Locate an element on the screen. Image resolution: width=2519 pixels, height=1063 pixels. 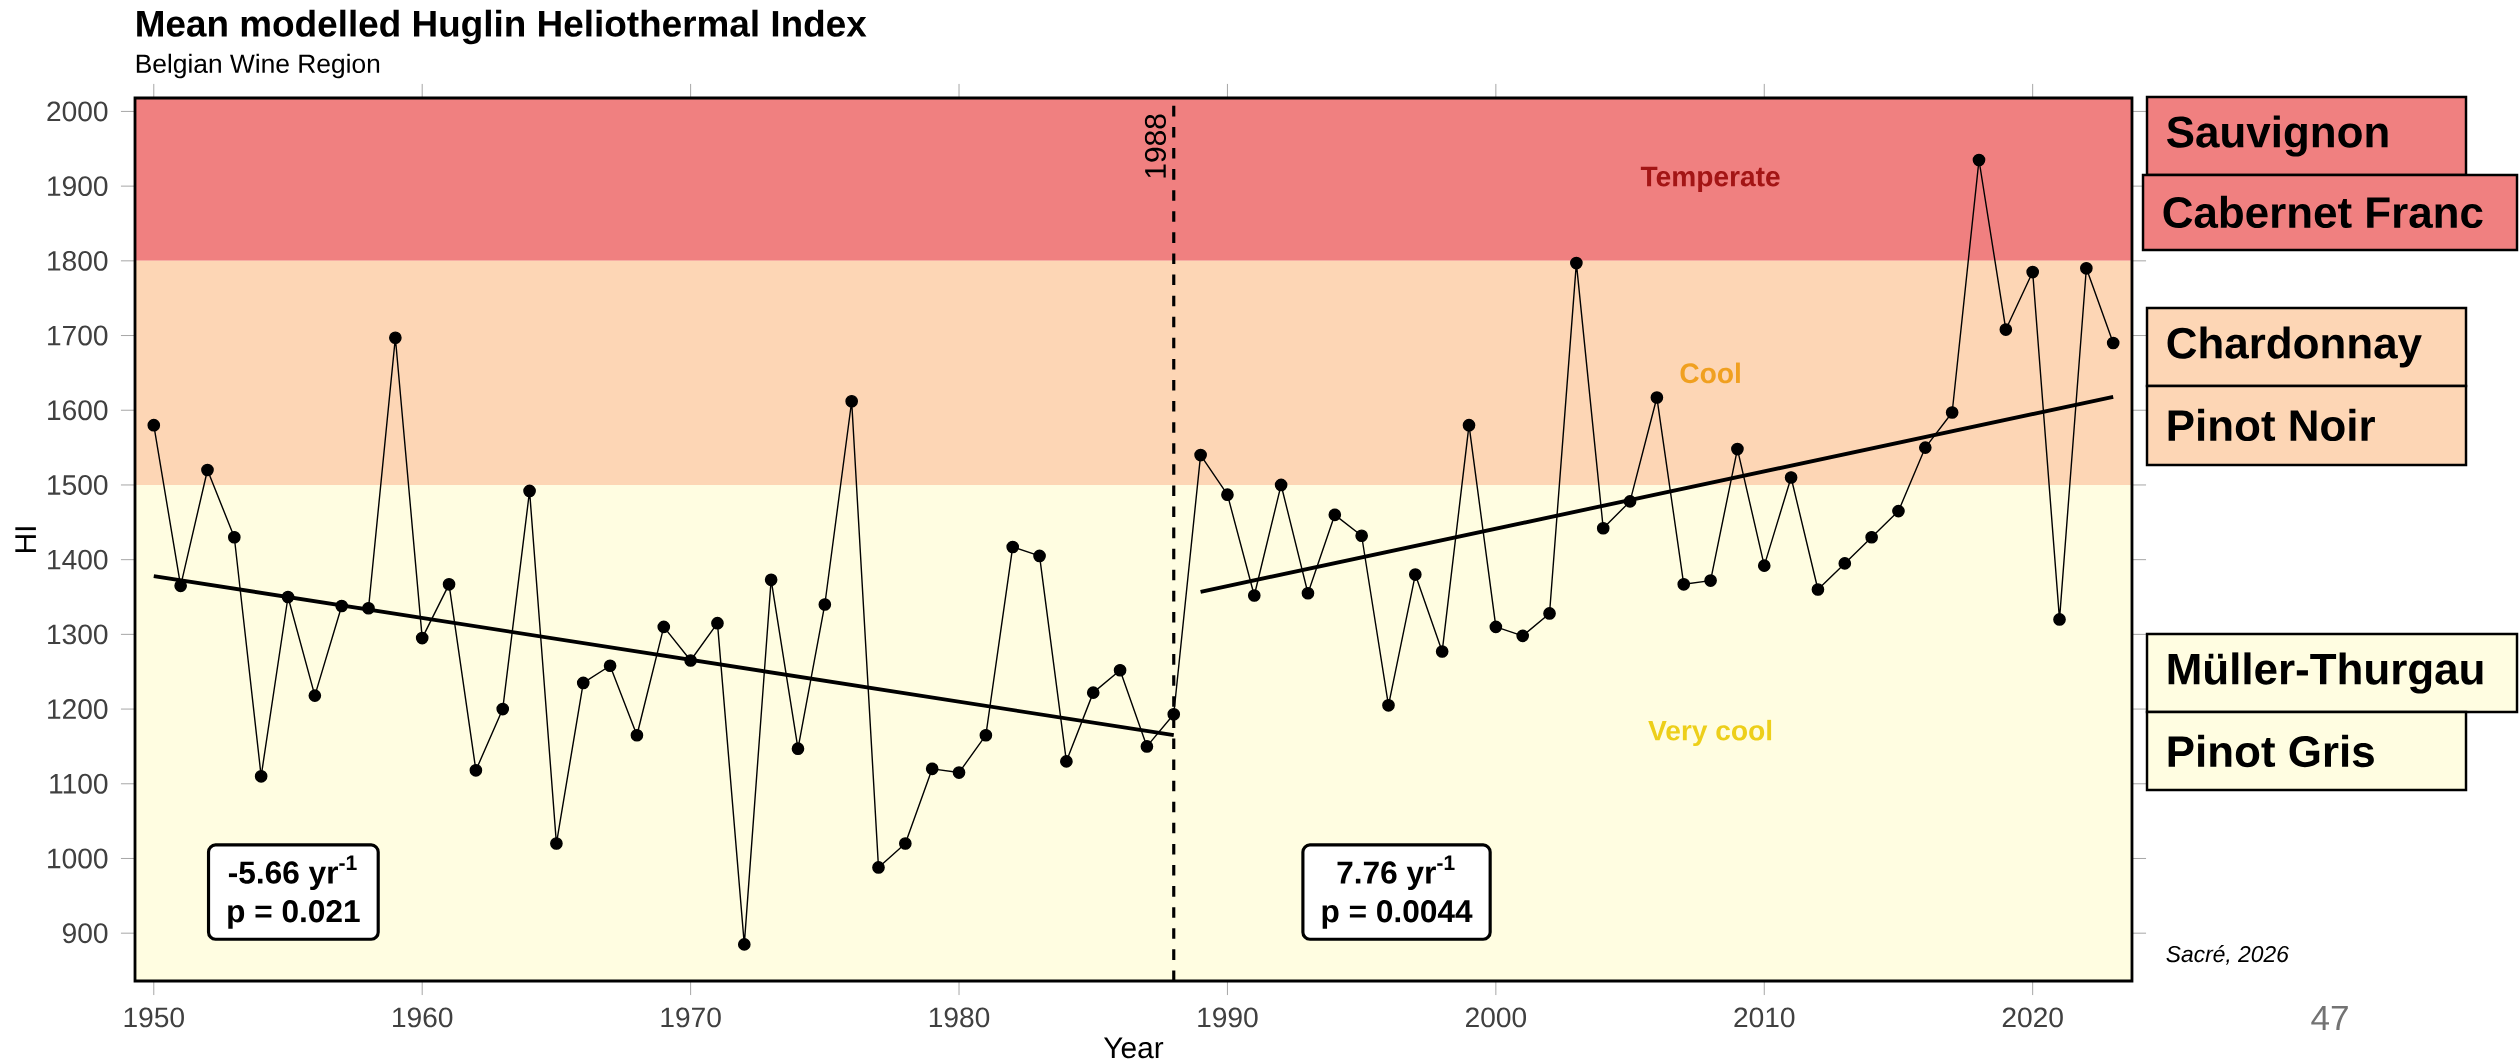
chart-subtitle: Belgian Wine Region is located at coordinates (258, 66).